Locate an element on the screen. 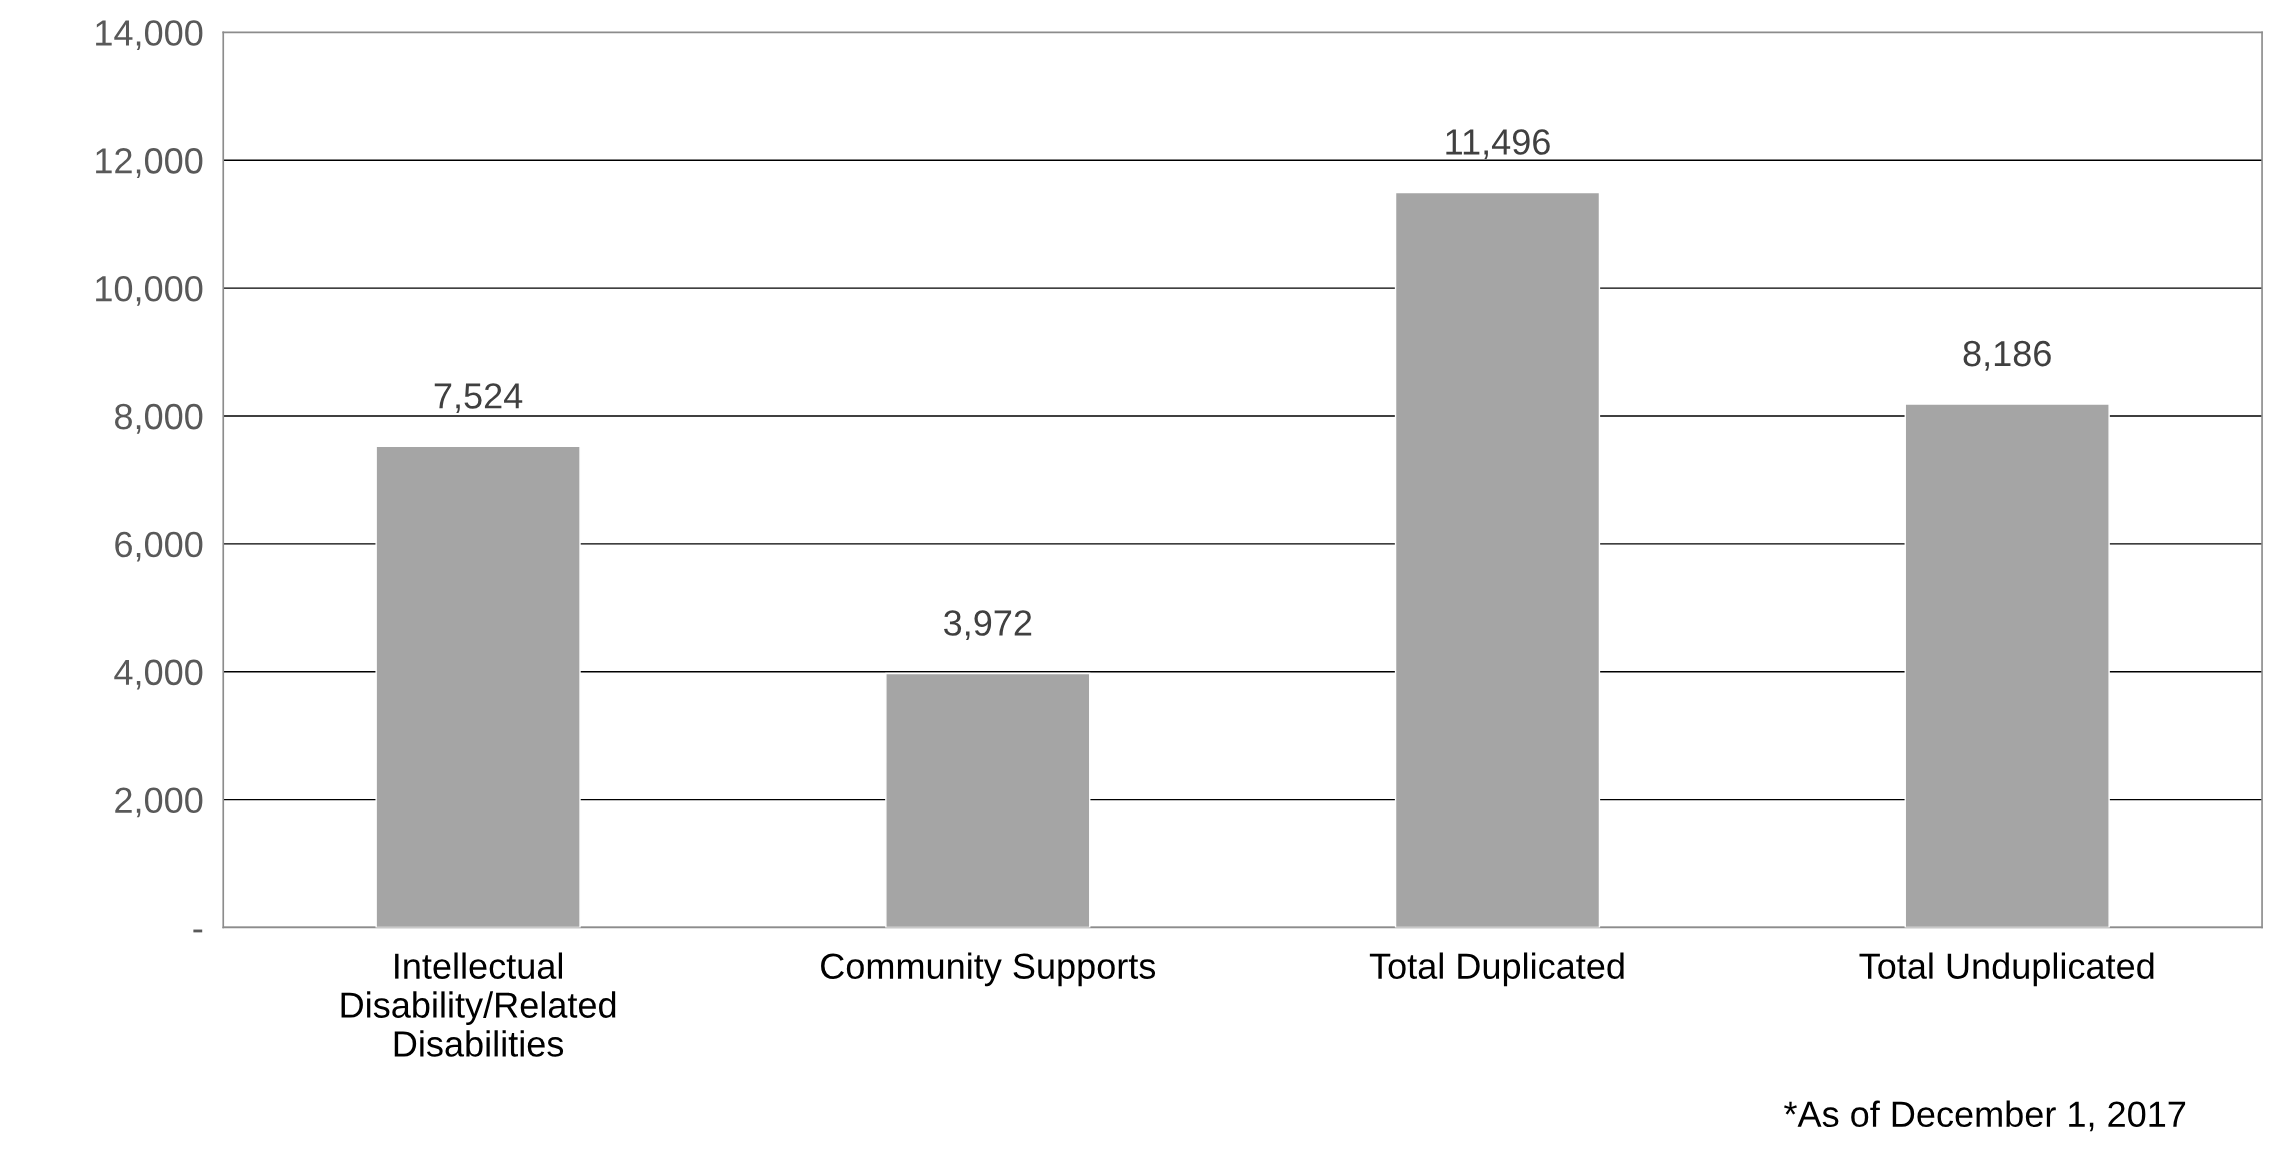  data-label: 3,972 is located at coordinates (988, 625).